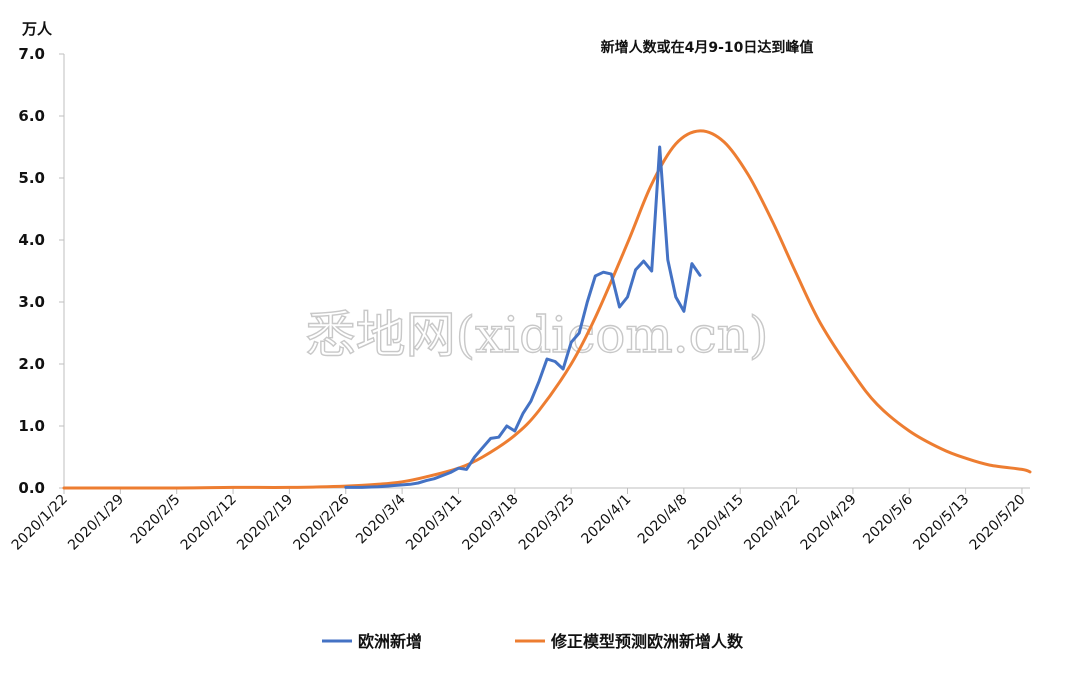 This screenshot has height=682, width=1080. I want to click on x-tick-label: 2020/3/18, so click(491, 523).